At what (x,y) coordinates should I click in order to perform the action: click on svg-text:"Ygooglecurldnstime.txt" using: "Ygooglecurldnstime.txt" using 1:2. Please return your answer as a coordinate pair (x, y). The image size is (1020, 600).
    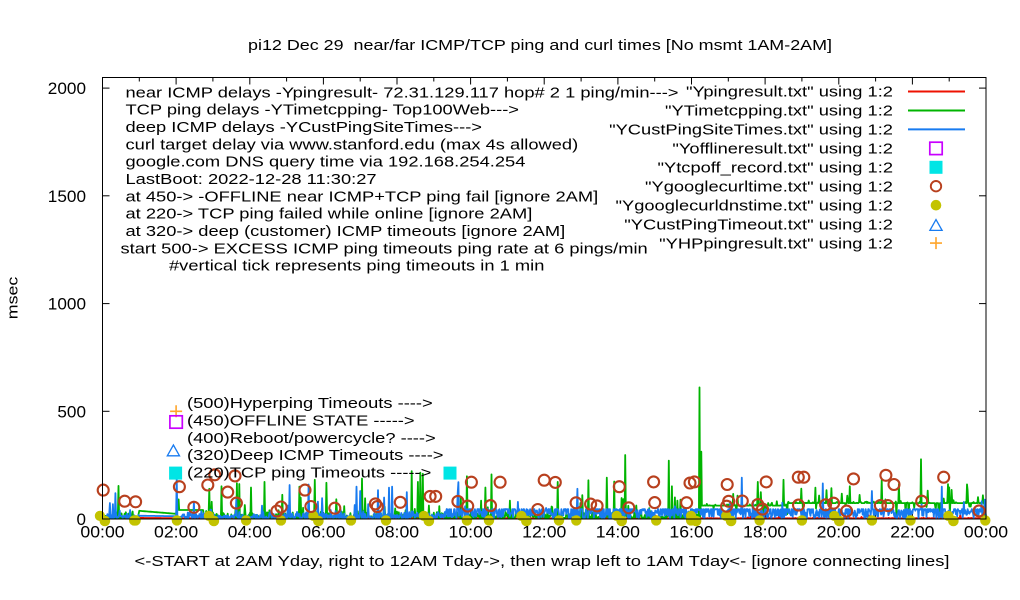
    Looking at the image, I should click on (755, 205).